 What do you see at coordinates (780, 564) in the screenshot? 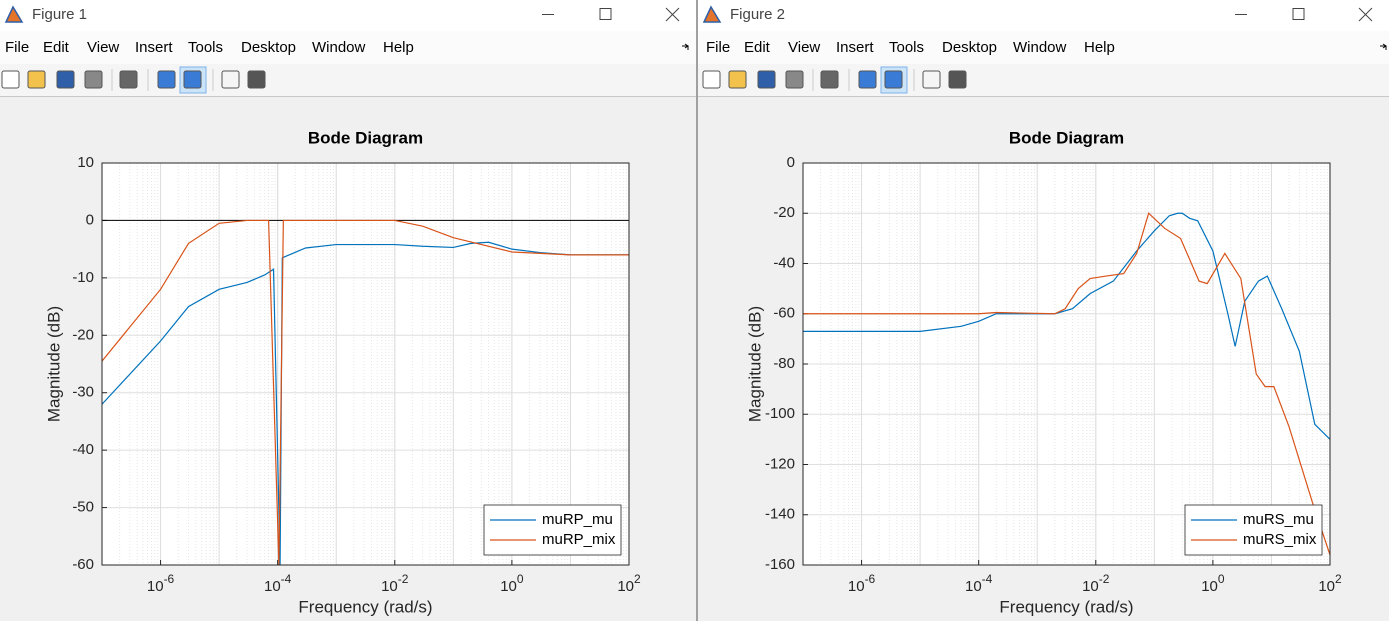
I see `y-tick-label: -160` at bounding box center [780, 564].